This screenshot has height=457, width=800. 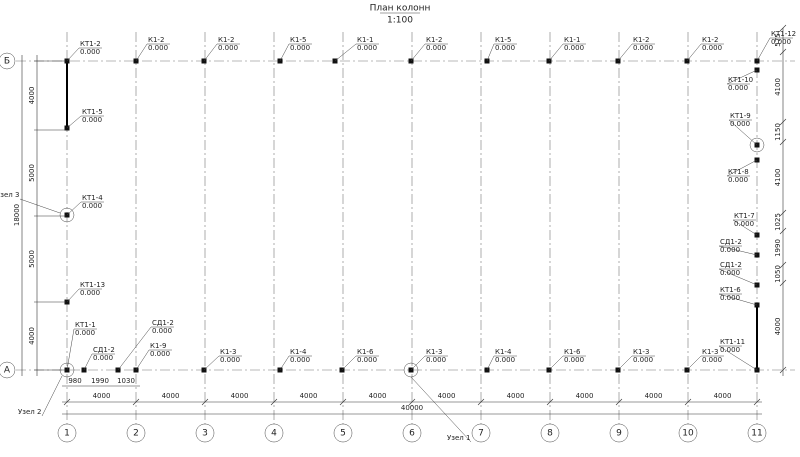 I want to click on dim-text: 575, so click(x=778, y=39).